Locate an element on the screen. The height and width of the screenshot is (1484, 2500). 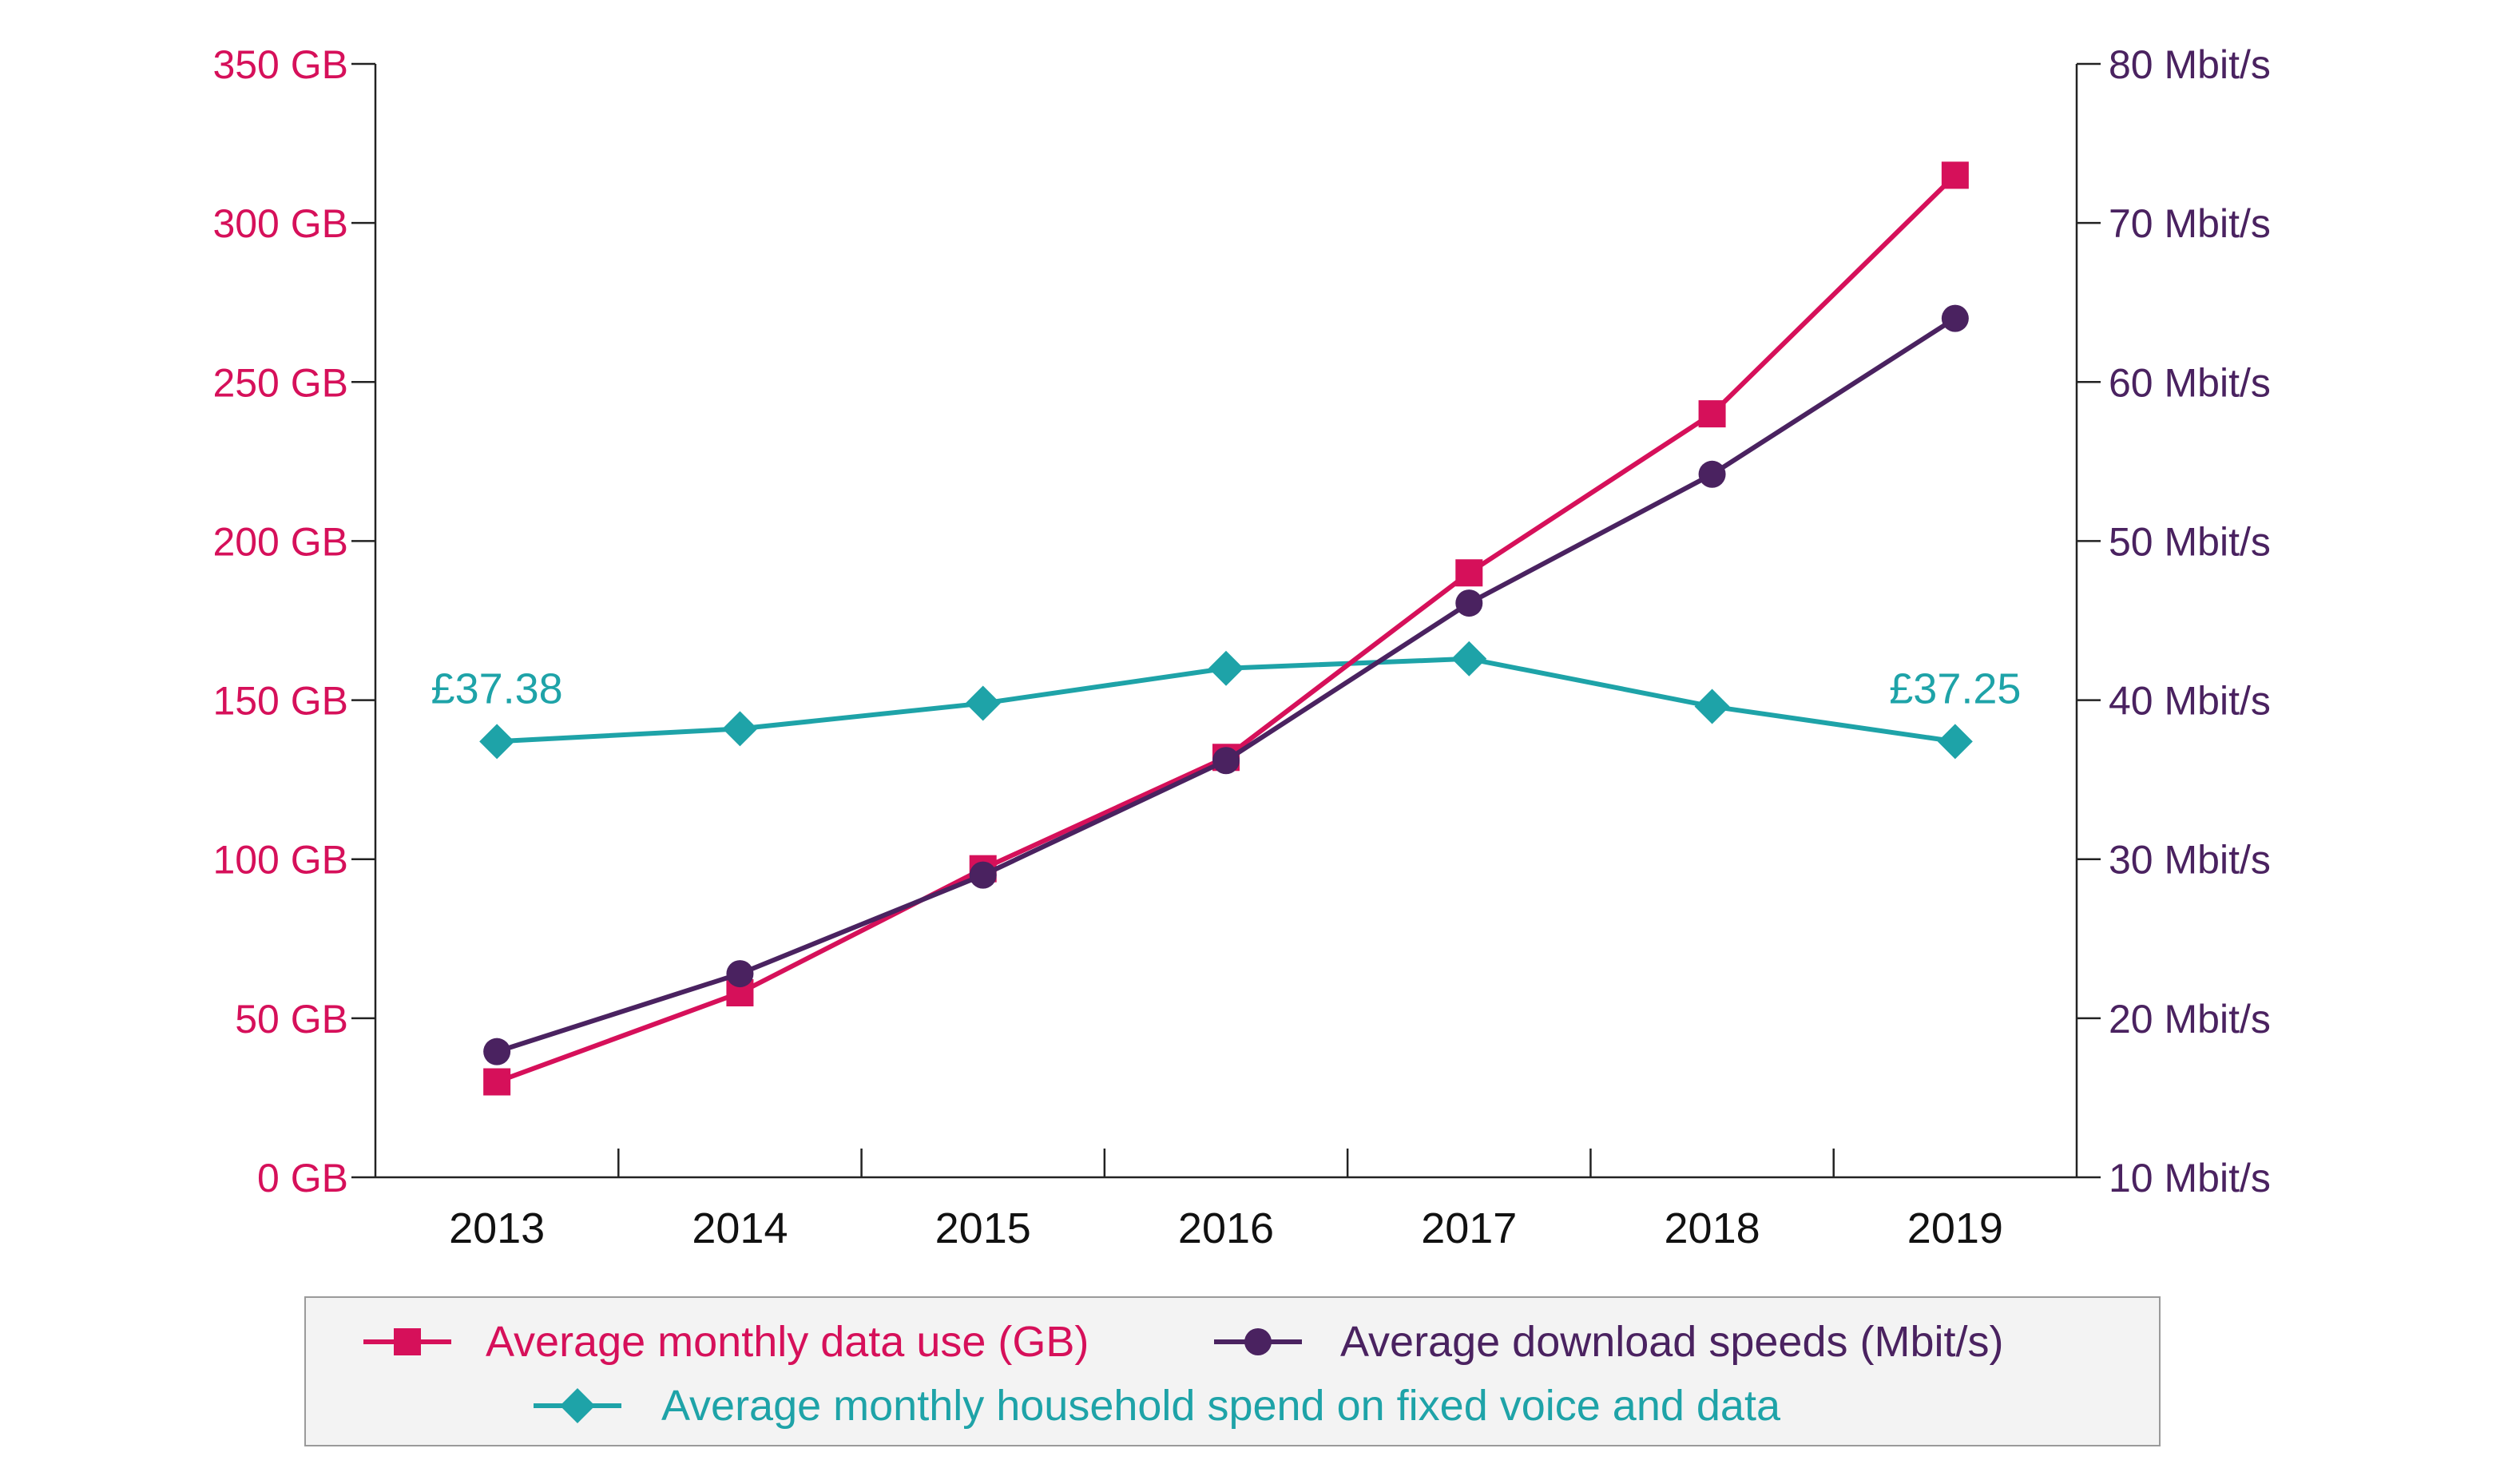
left-tick-label: 250 GB is located at coordinates (280, 382).